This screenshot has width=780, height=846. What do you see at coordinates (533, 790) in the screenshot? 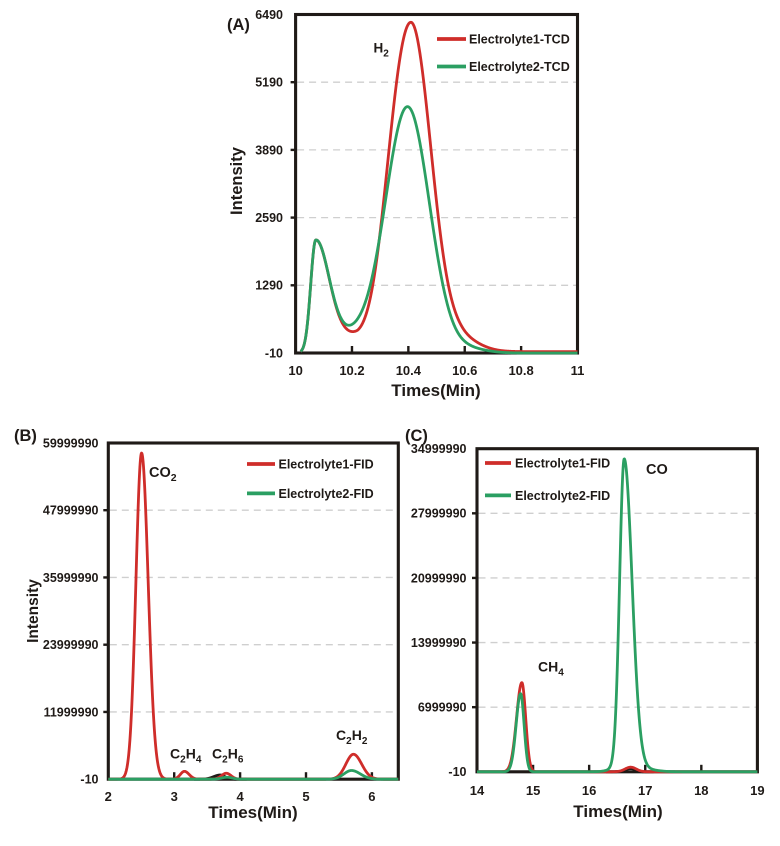
I see `svg-text: 15` at bounding box center [533, 790].